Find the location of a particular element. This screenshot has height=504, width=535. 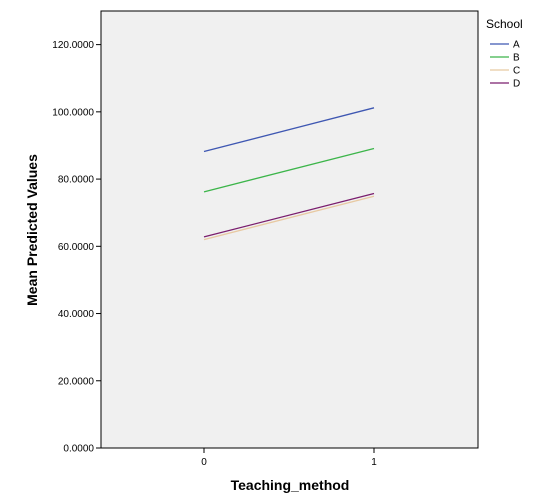

series-lines is located at coordinates (289, 174).